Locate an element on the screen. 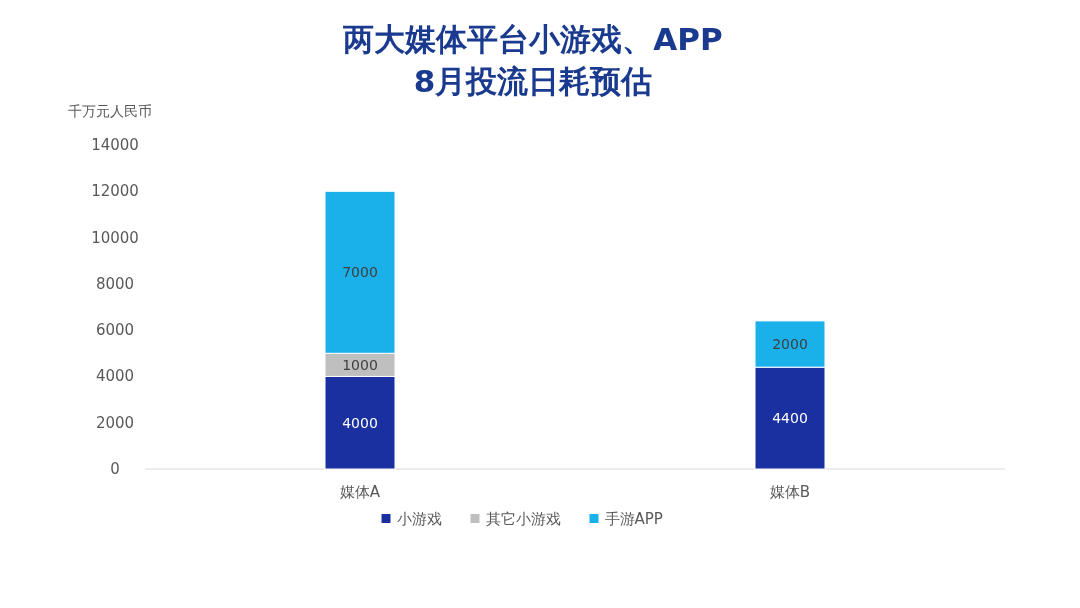  y-tick-label: 6000 is located at coordinates (115, 330).